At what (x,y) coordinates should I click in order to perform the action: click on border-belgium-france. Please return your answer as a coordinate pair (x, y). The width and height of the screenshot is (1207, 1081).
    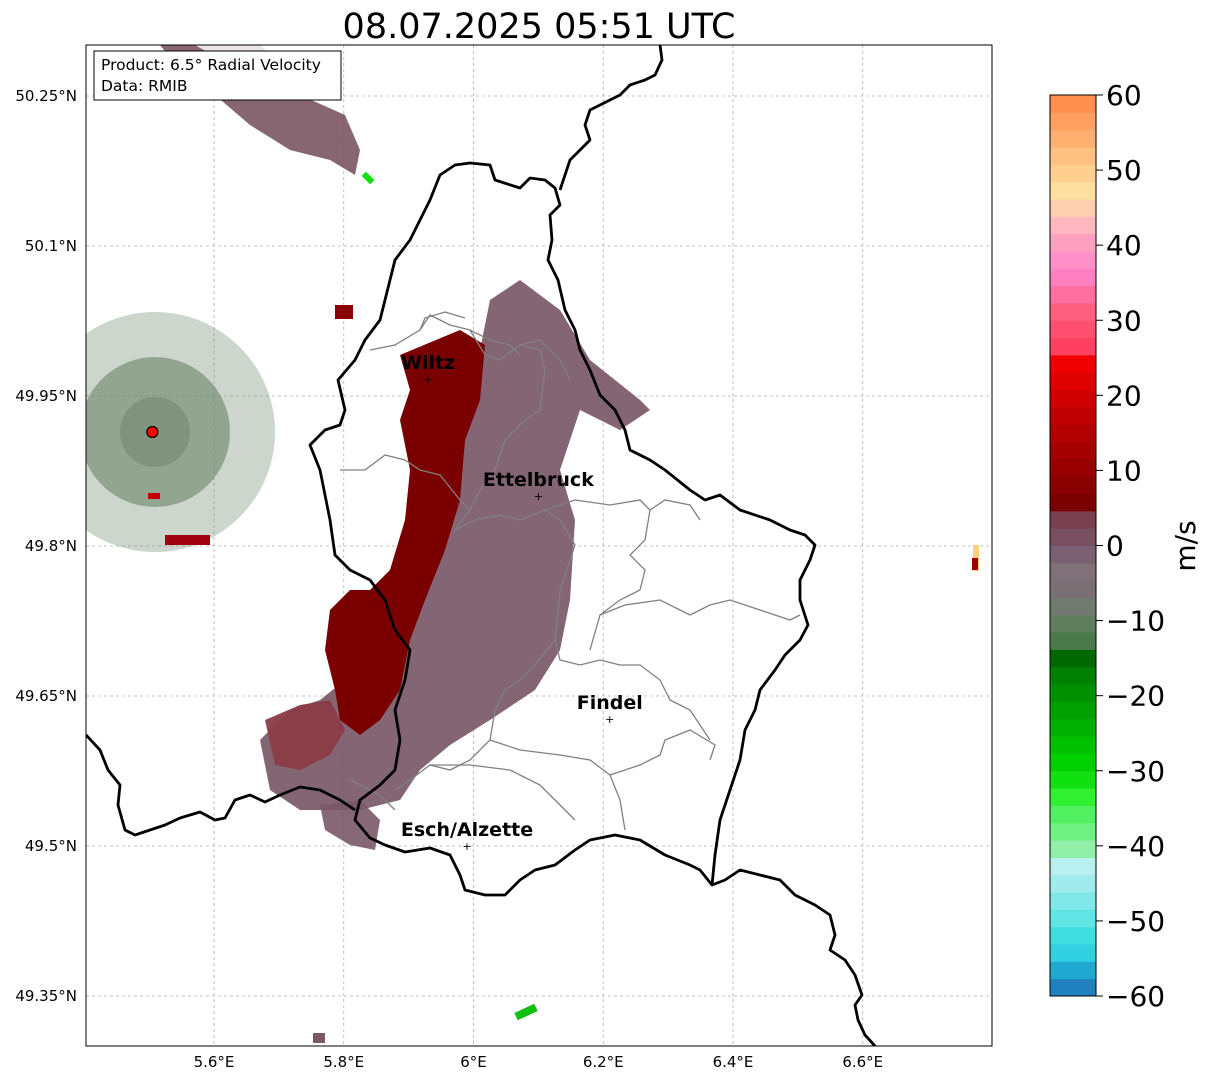
    Looking at the image, I should click on (221, 785).